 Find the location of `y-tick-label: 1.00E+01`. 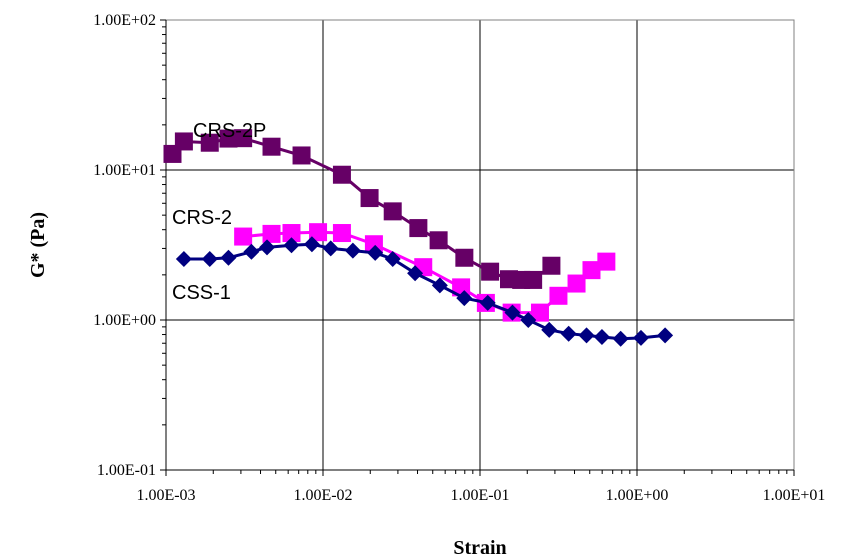

y-tick-label: 1.00E+01 is located at coordinates (124, 170).